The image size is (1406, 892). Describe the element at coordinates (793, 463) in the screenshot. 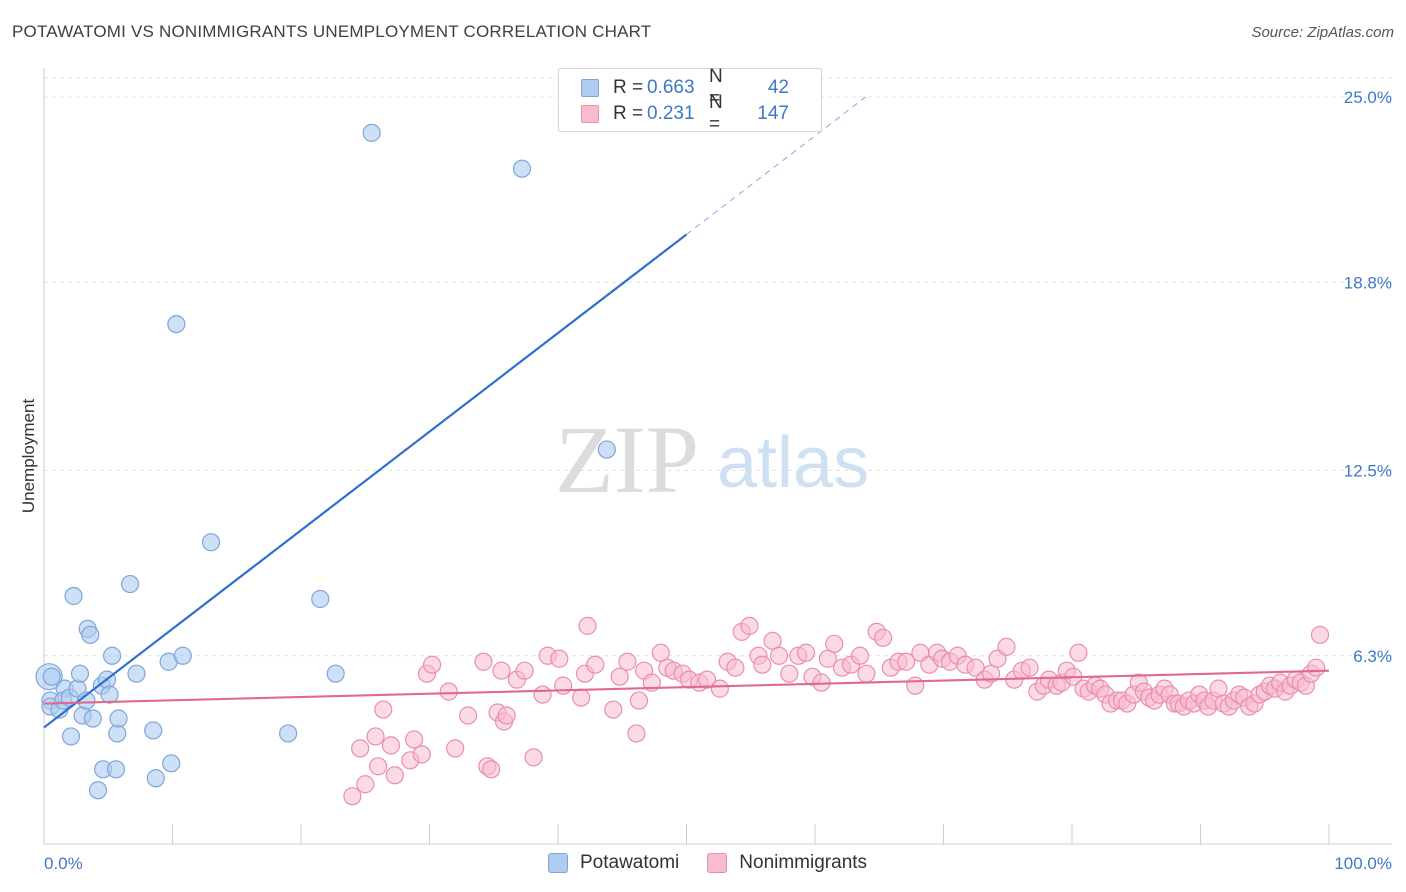

I see `watermark-atlas: atlas` at that location.